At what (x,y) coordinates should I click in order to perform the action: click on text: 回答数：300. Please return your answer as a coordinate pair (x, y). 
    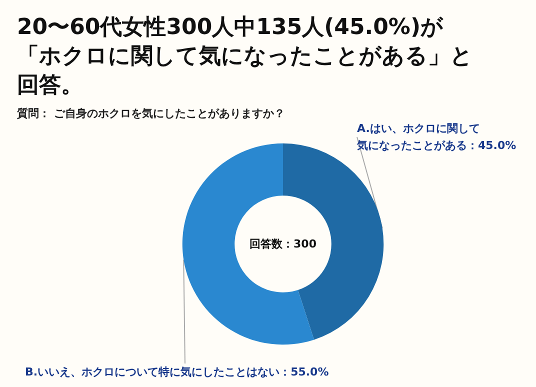
    Looking at the image, I should click on (283, 244).